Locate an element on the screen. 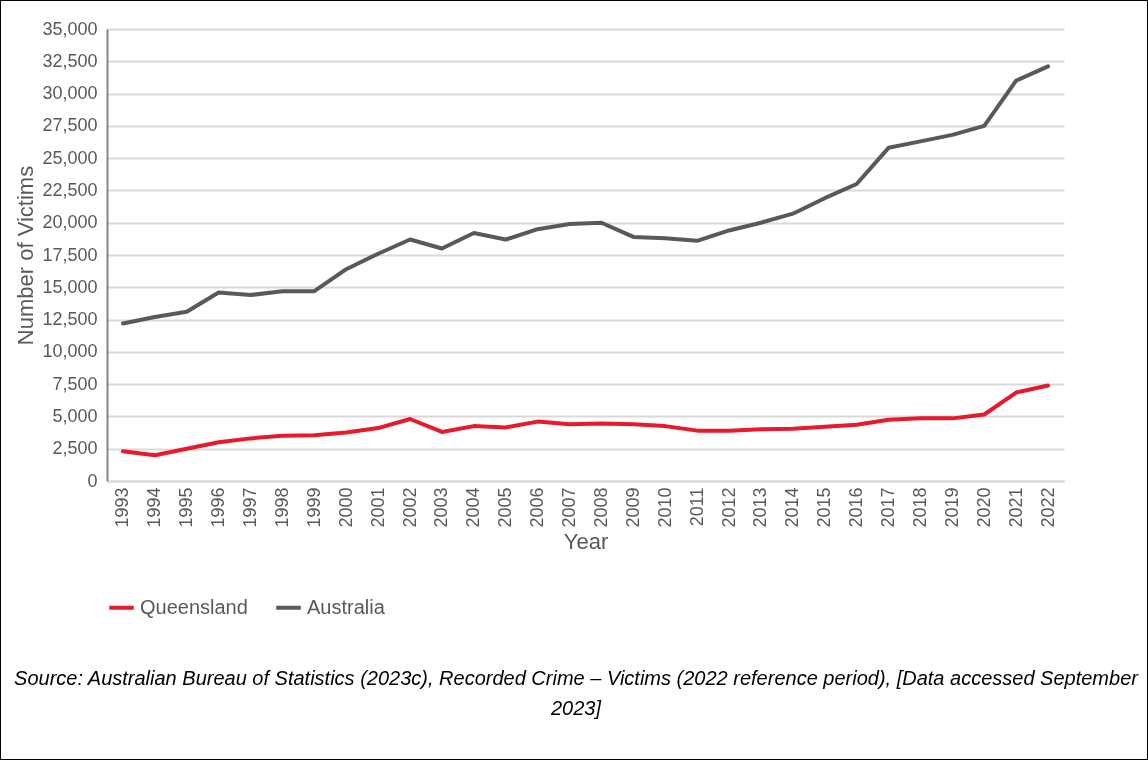  legend-label: Queensland is located at coordinates (194, 606).